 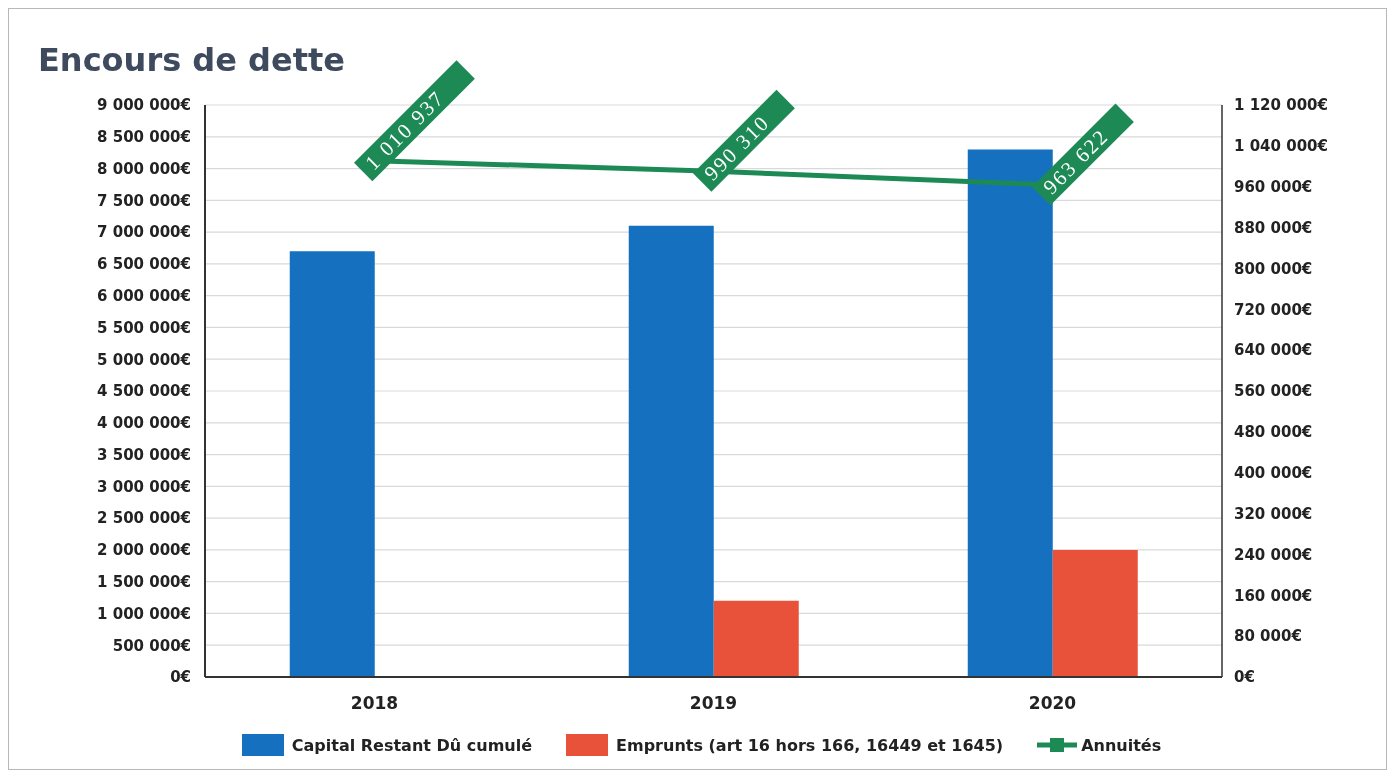 I want to click on y-tick-label: 6 000 000€, so click(x=144, y=295).